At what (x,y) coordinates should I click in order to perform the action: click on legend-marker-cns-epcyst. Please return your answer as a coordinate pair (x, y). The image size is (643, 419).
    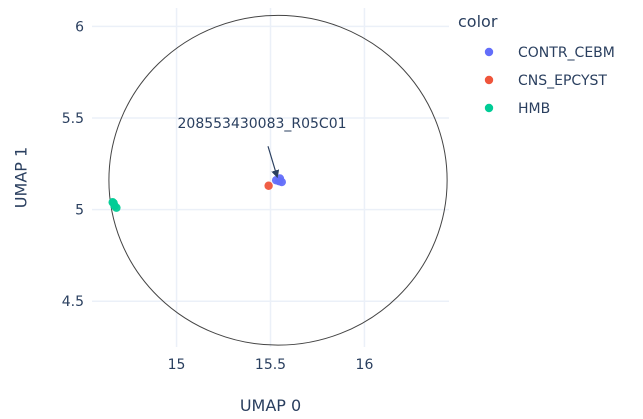
    Looking at the image, I should click on (489, 80).